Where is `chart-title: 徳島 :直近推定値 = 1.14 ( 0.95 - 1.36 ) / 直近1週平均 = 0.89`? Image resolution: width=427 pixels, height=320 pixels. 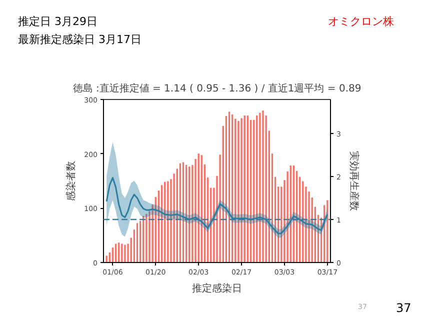 chart-title: 徳島 :直近推定値 = 1.14 ( 0.95 - 1.36 ) / 直近1週平均 = 0.89 is located at coordinates (217, 88).